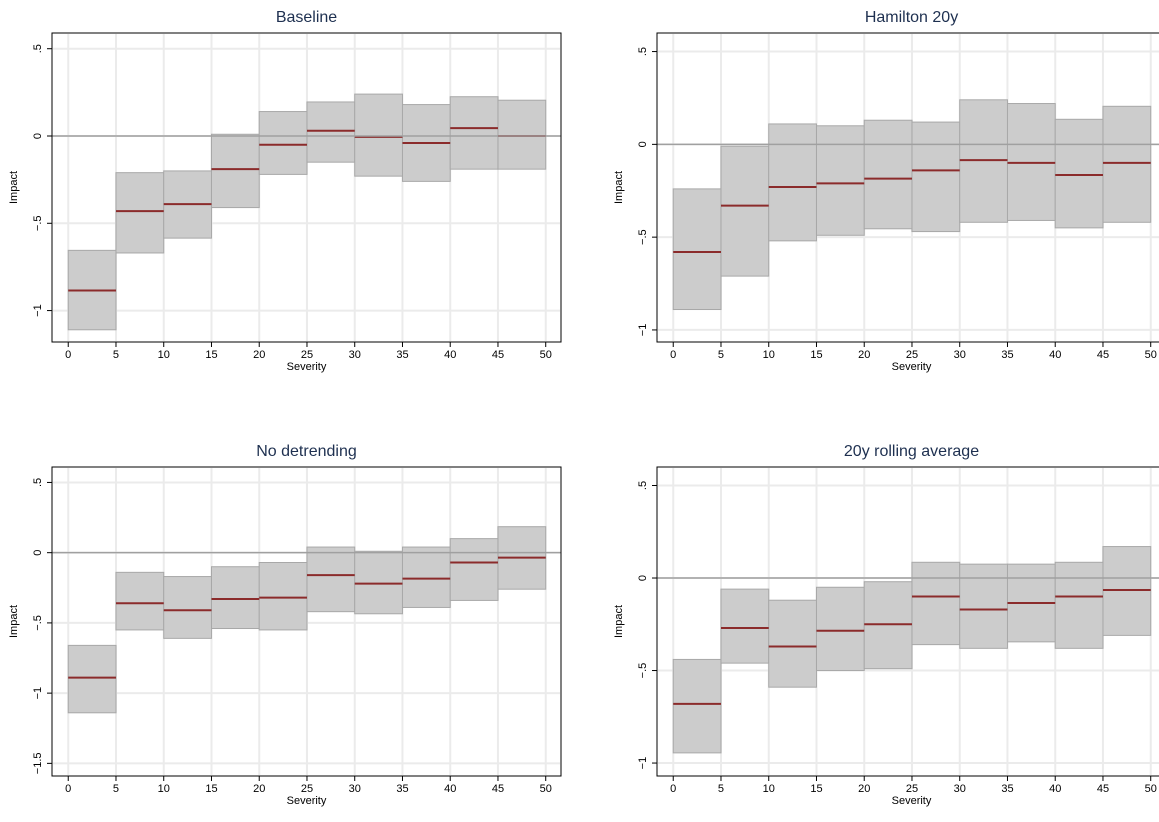 This screenshot has height=822, width=1159. I want to click on chart-title: Hamilton 20y, so click(911, 17).